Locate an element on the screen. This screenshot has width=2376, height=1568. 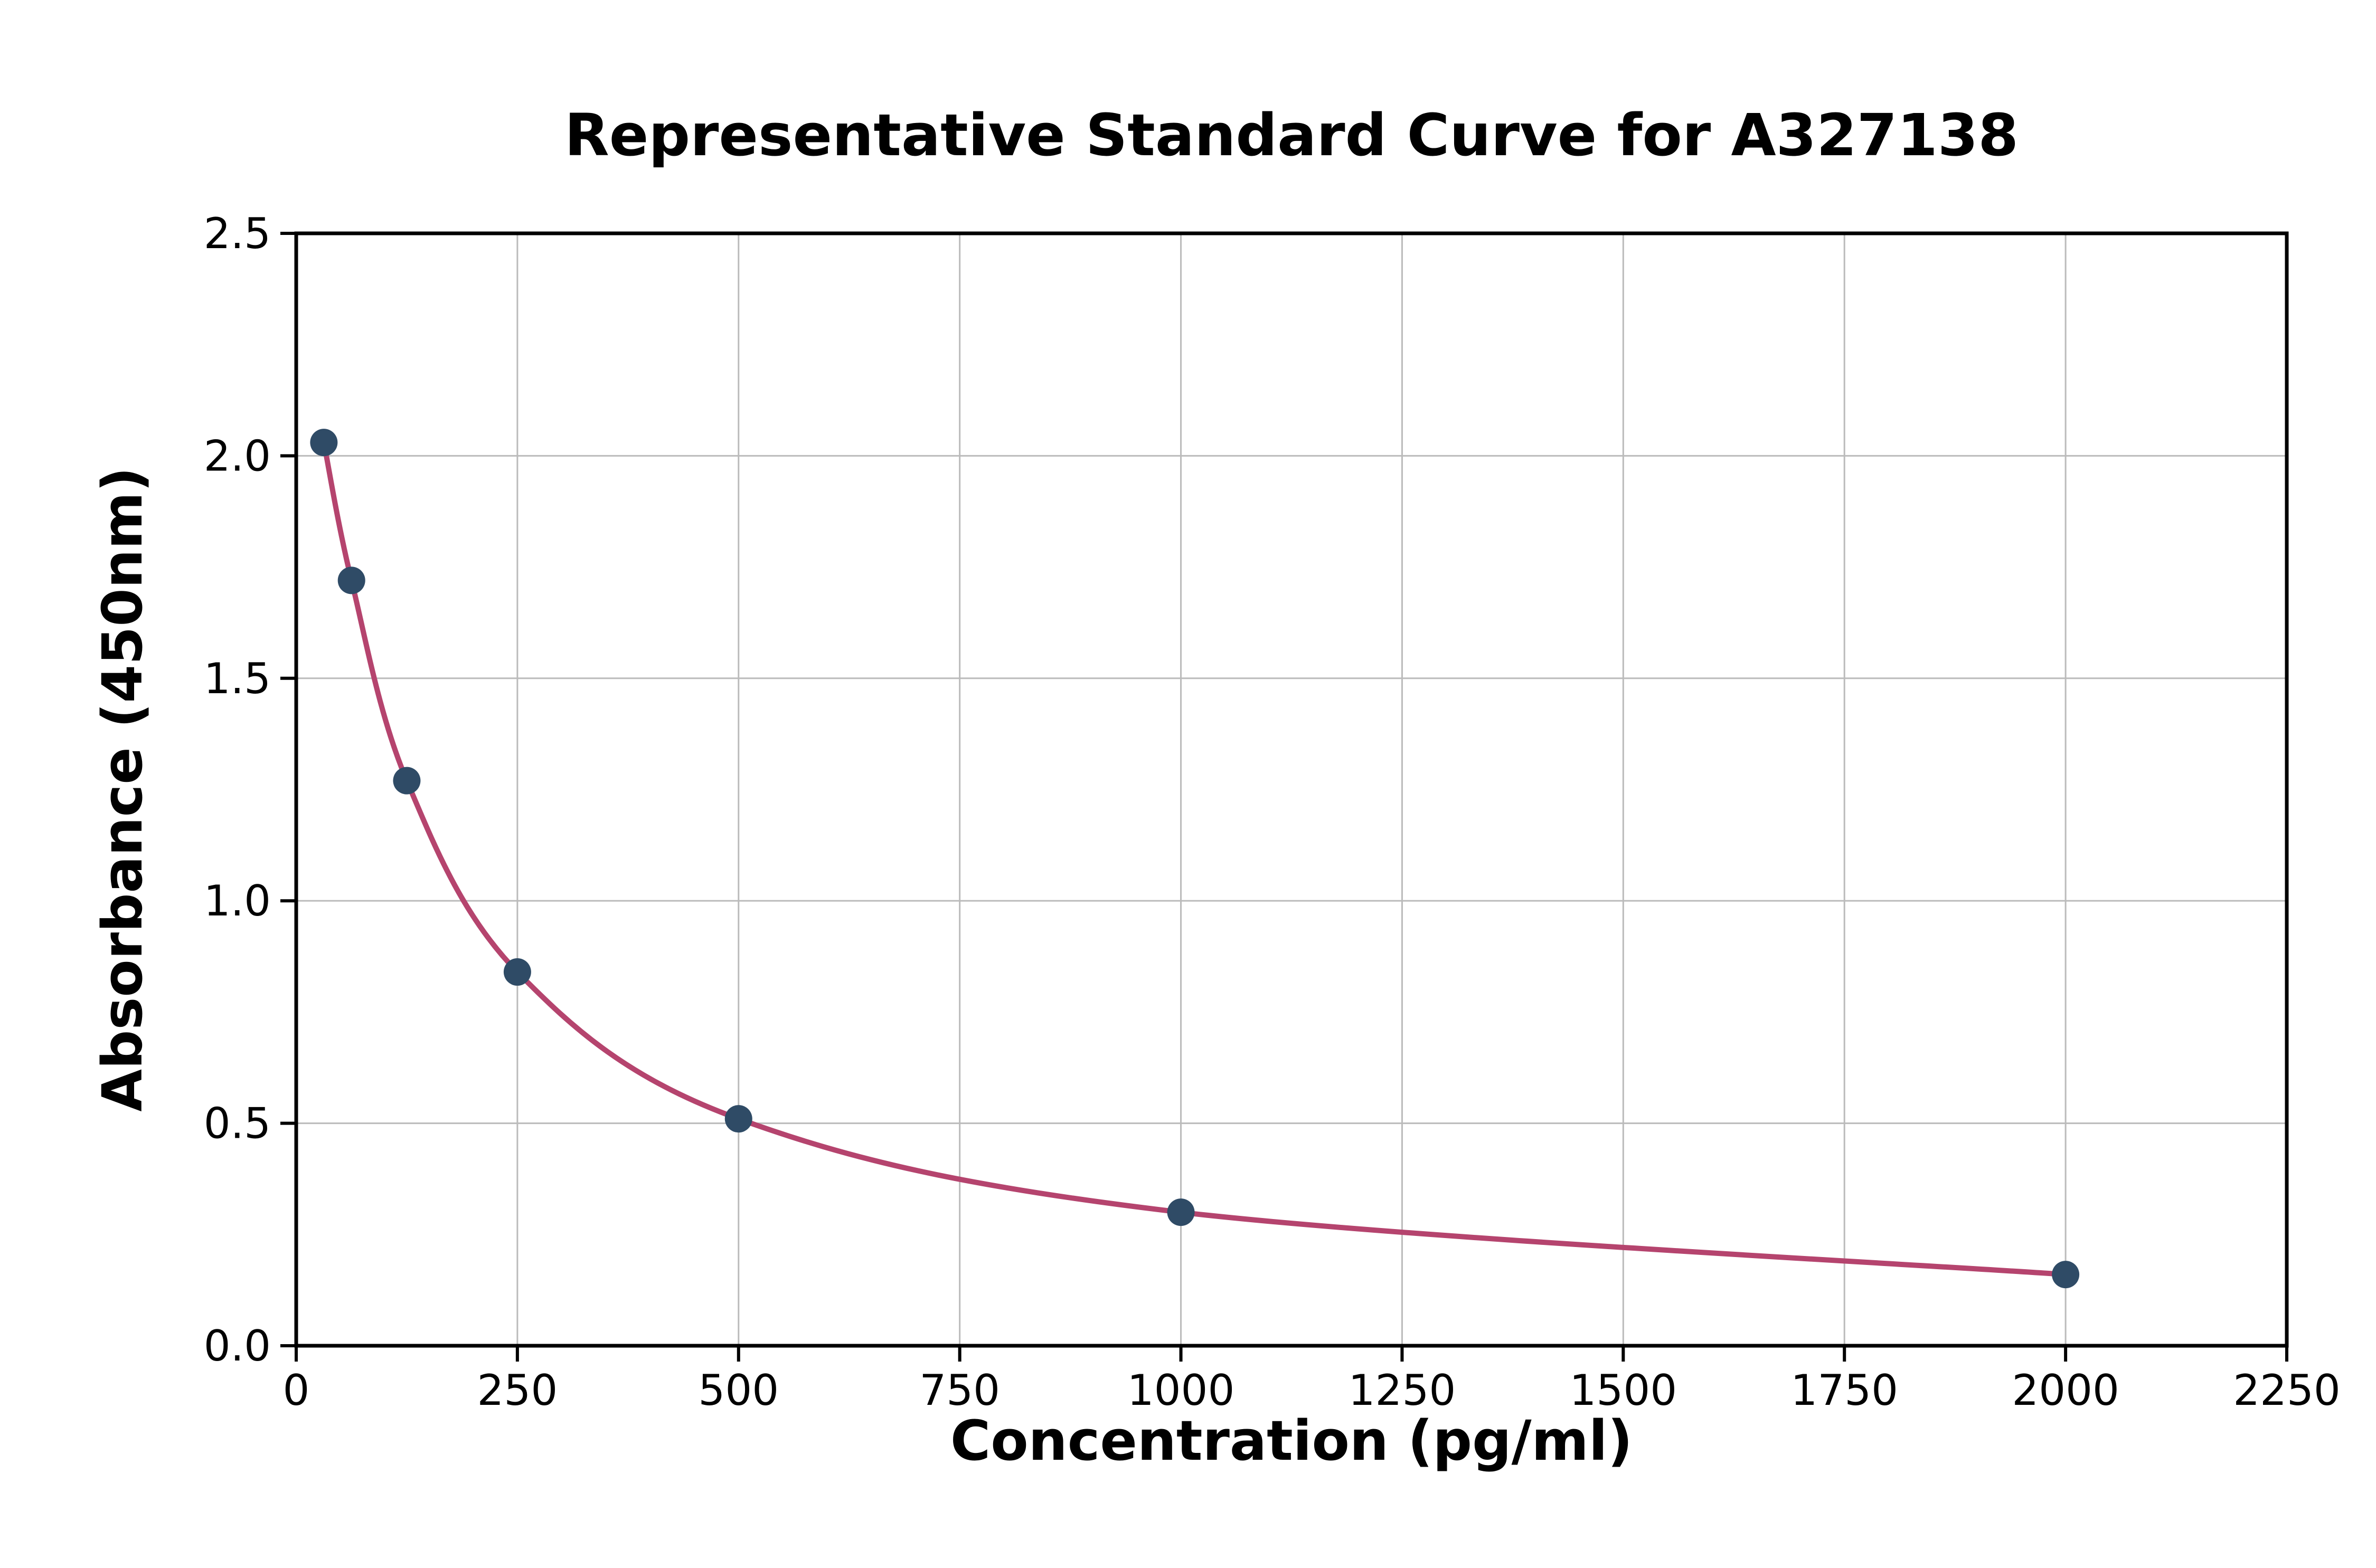
y-tick-label: 1.0 is located at coordinates (237, 900).